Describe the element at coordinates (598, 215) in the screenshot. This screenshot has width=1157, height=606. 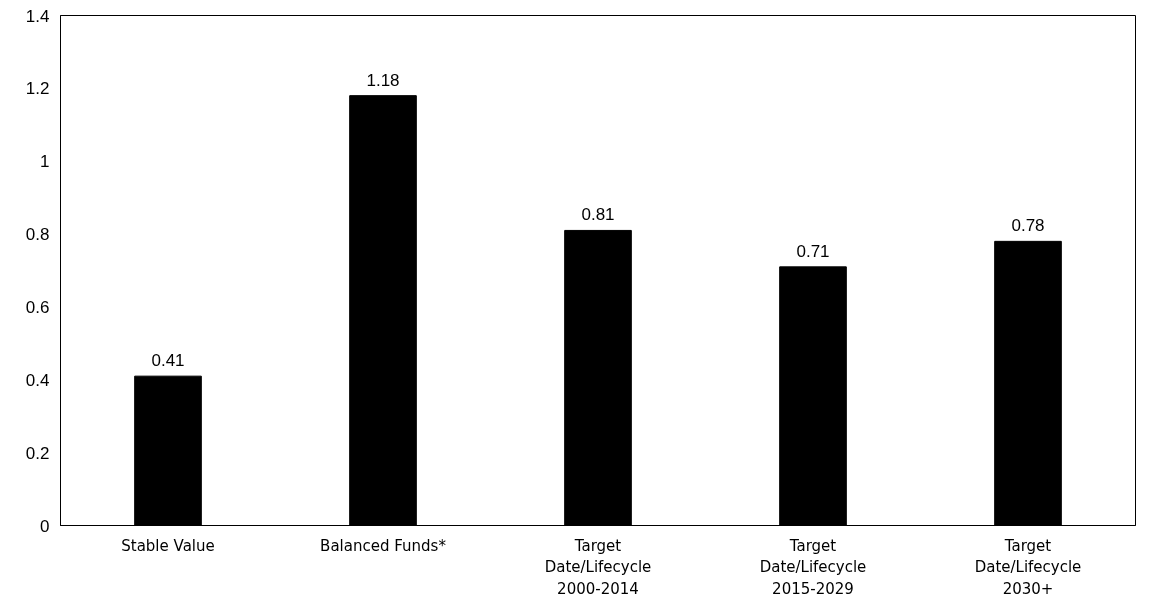
I see `data-label: 0.81` at that location.